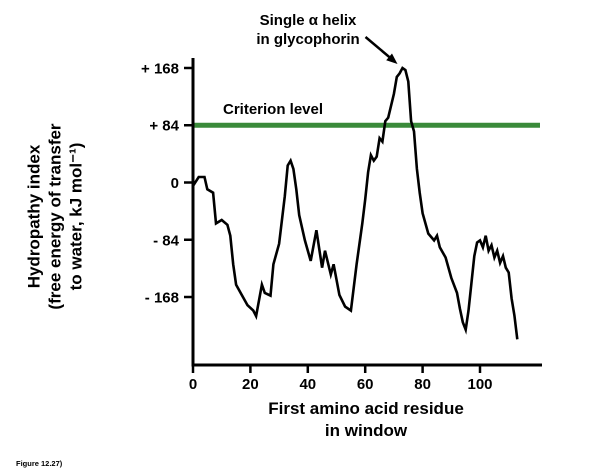 Image resolution: width=610 pixels, height=474 pixels. What do you see at coordinates (39, 463) in the screenshot?
I see `figure-caption: Figure 12.27)` at bounding box center [39, 463].